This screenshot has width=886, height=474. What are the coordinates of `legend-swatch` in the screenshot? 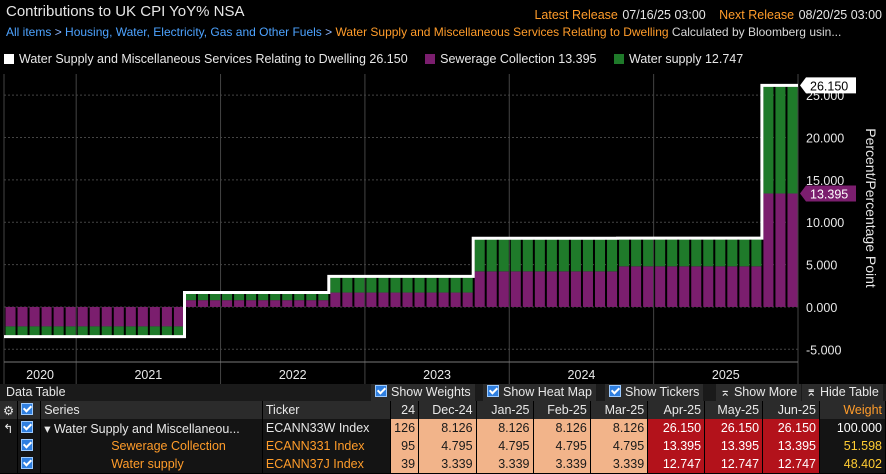 It's located at (9, 59).